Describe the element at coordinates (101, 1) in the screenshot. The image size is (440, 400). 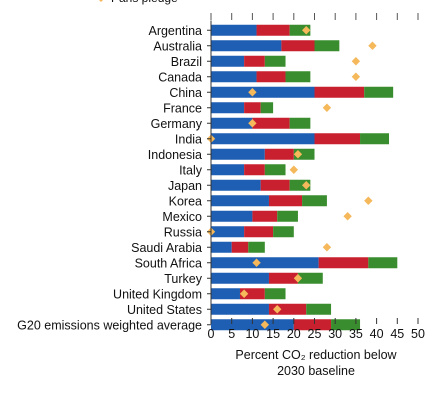
I see `legend-marker` at that location.